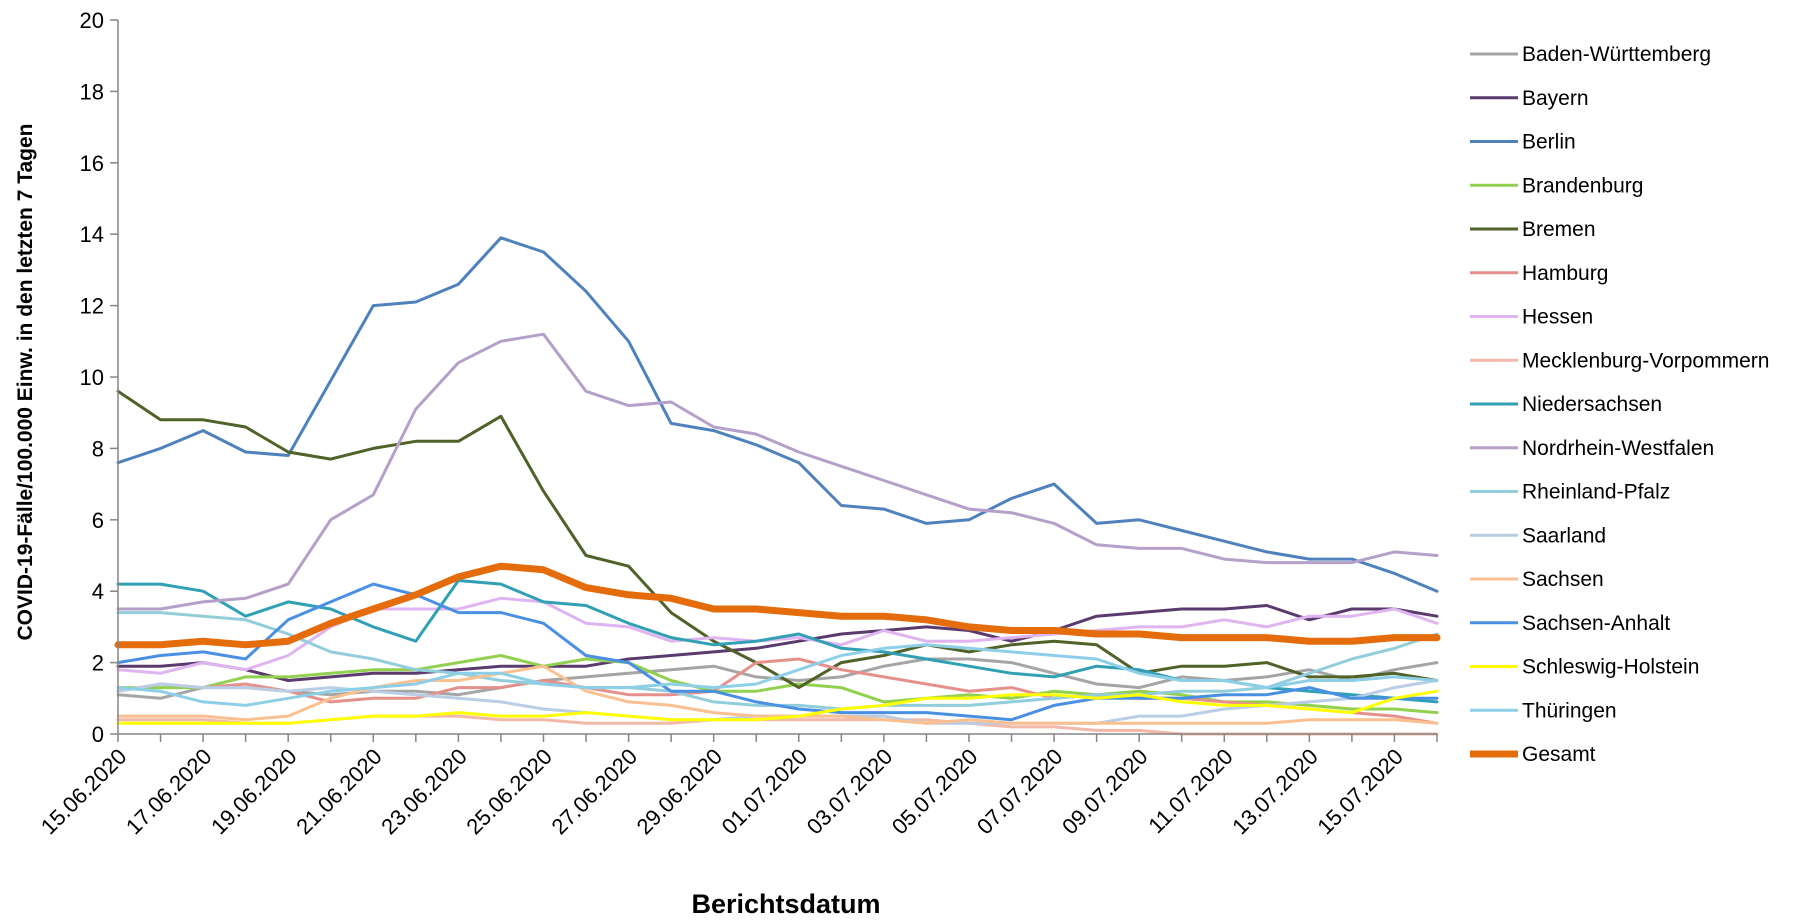  Describe the element at coordinates (1645, 360) in the screenshot. I see `legend-label: Mecklenburg-Vorpommern` at that location.